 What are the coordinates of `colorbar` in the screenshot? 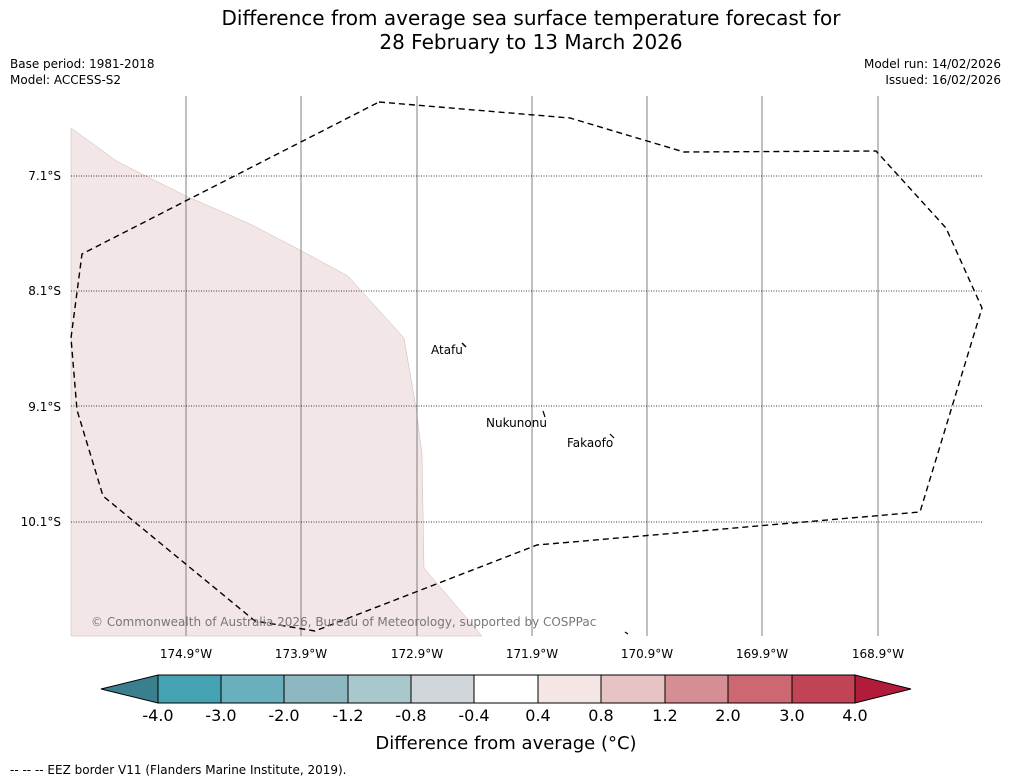 It's located at (506, 689).